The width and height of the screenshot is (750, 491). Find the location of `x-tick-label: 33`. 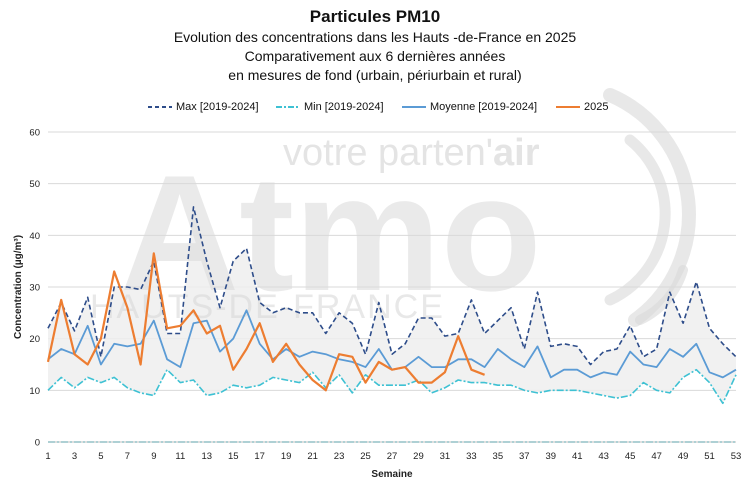

x-tick-label: 33 is located at coordinates (471, 456).